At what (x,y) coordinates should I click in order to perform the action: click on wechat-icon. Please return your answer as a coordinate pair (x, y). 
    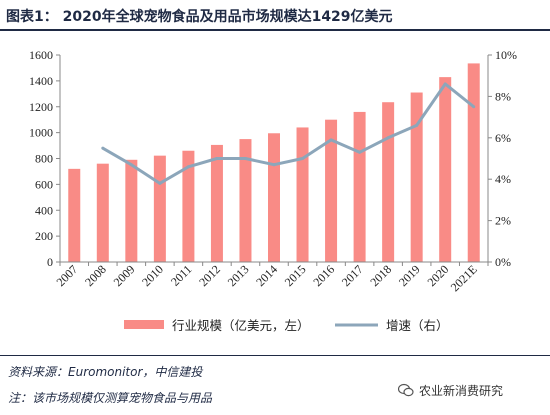
    Looking at the image, I should click on (406, 390).